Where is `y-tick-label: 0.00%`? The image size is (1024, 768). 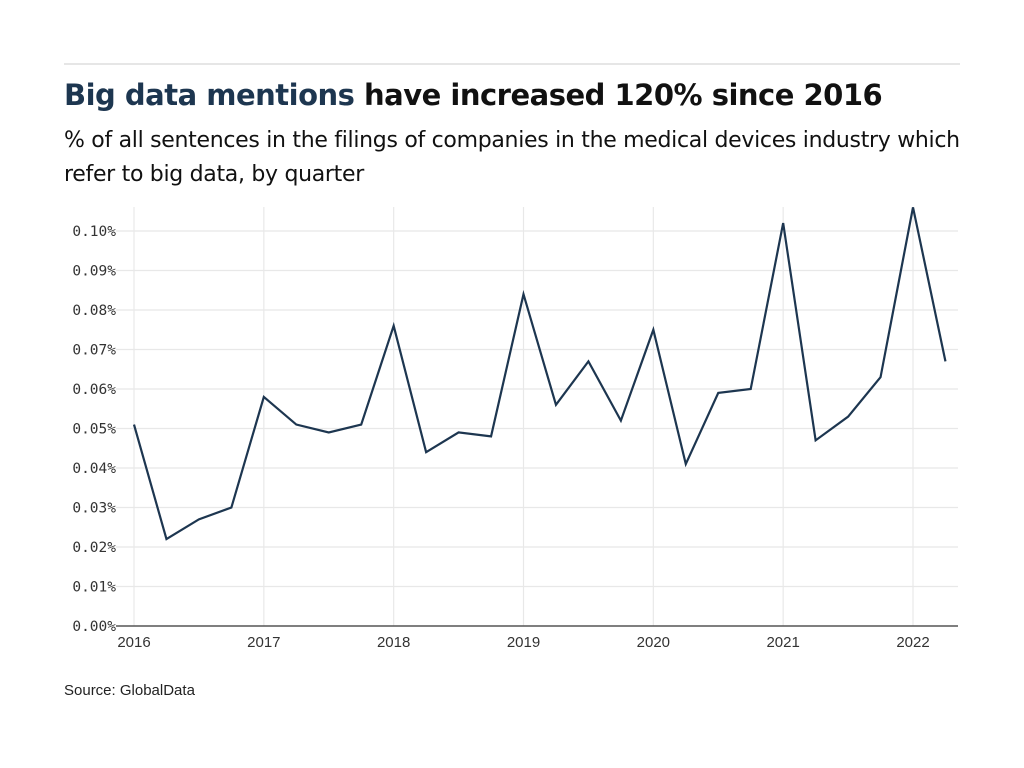 y-tick-label: 0.00% is located at coordinates (94, 627).